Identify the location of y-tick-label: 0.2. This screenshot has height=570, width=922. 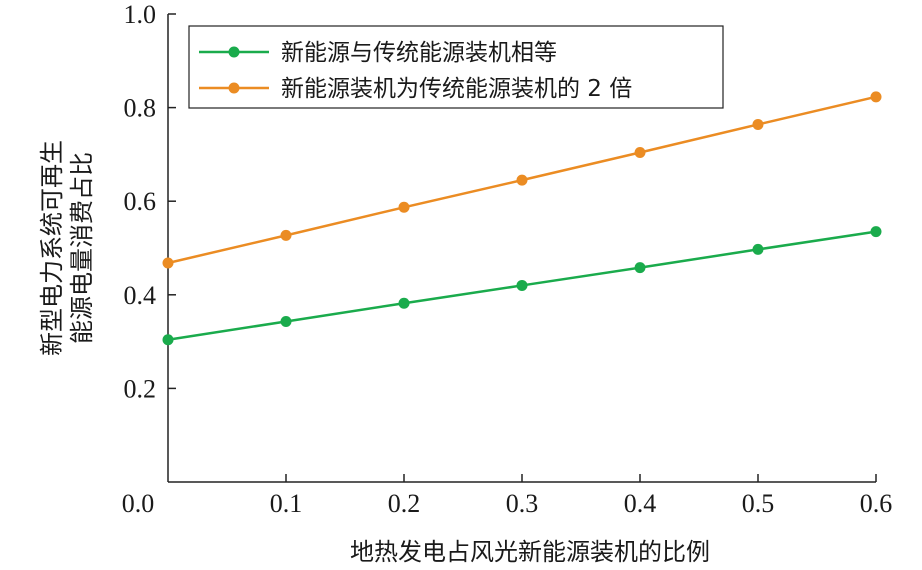
(140, 388).